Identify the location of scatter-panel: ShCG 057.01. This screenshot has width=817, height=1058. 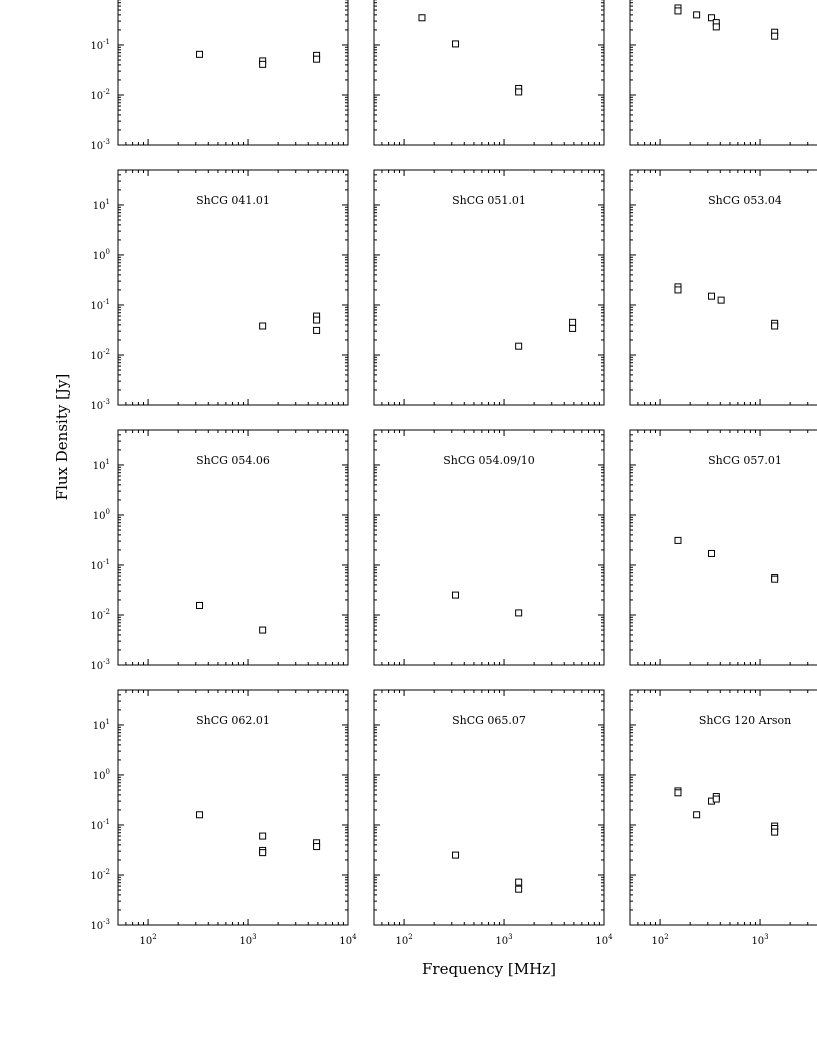
(723, 547).